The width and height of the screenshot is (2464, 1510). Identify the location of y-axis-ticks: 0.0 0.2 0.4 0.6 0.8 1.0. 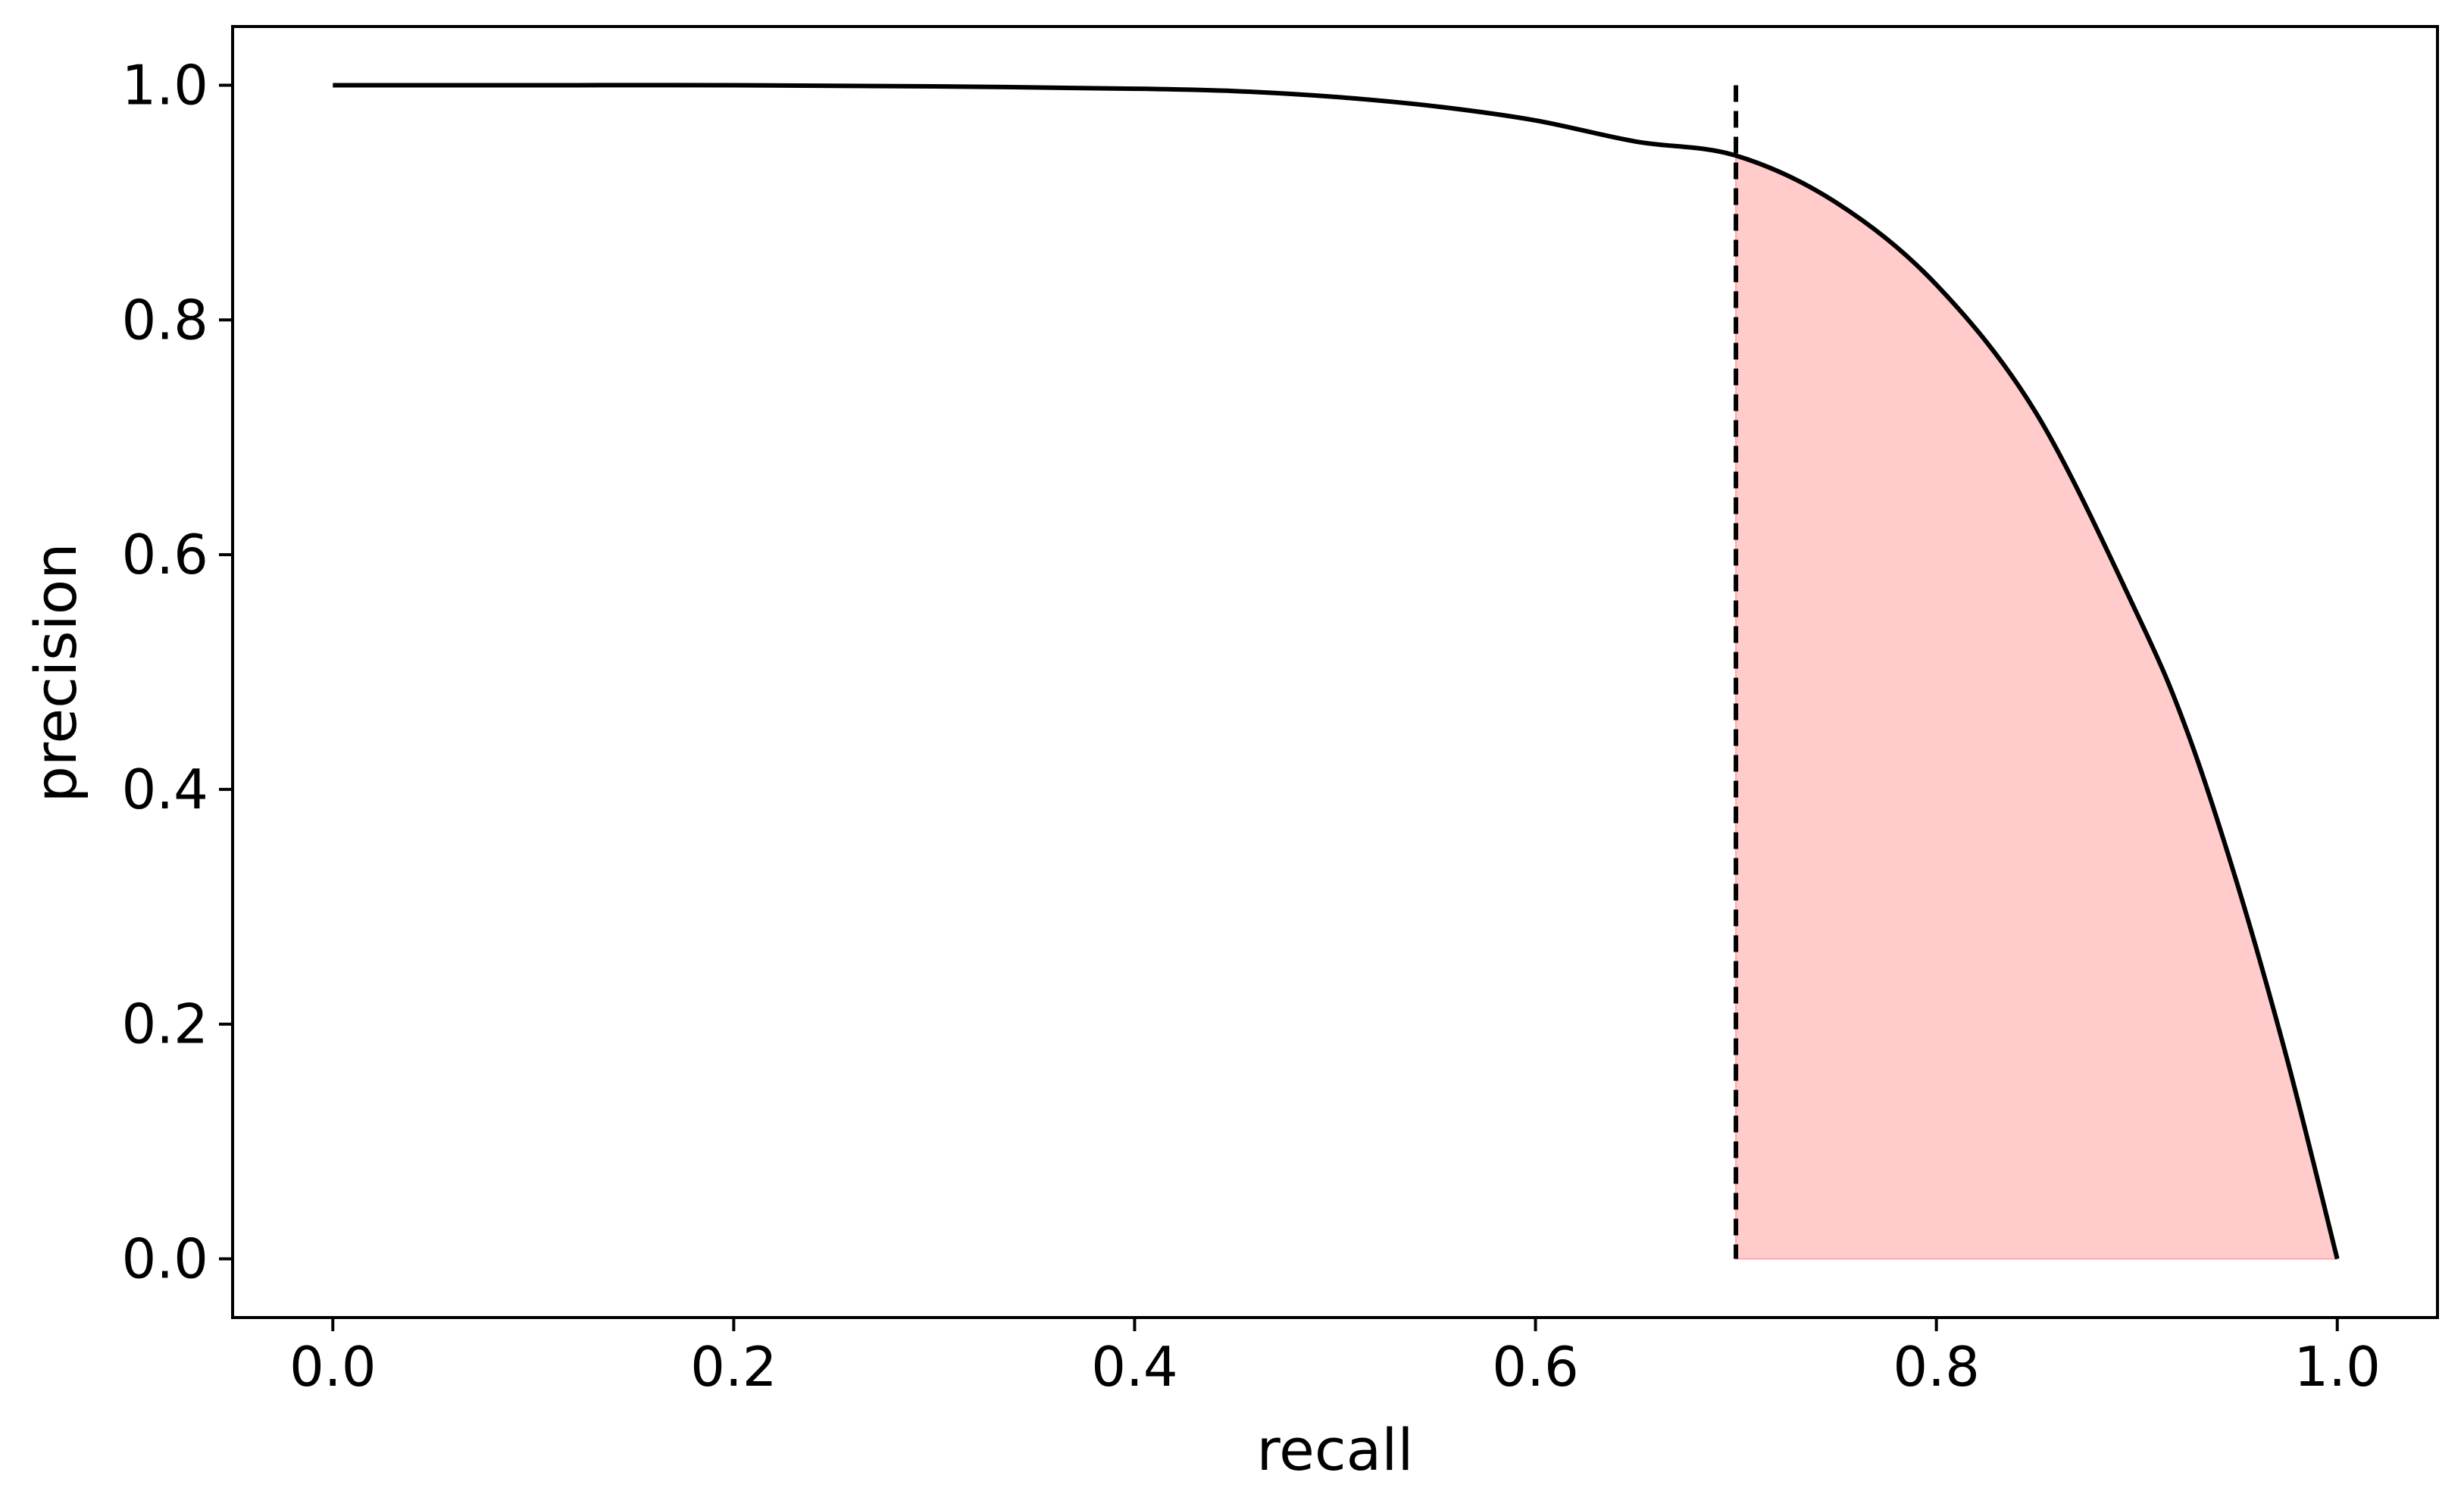
(177, 672).